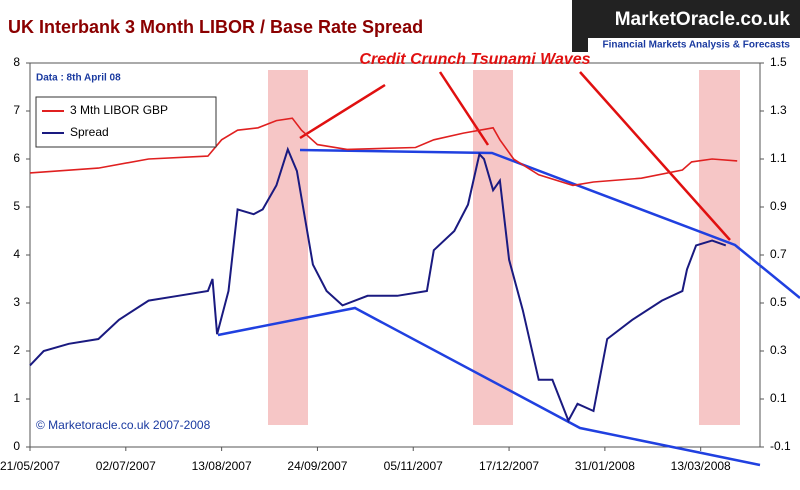  I want to click on y-tick-label: 8, so click(16, 62).